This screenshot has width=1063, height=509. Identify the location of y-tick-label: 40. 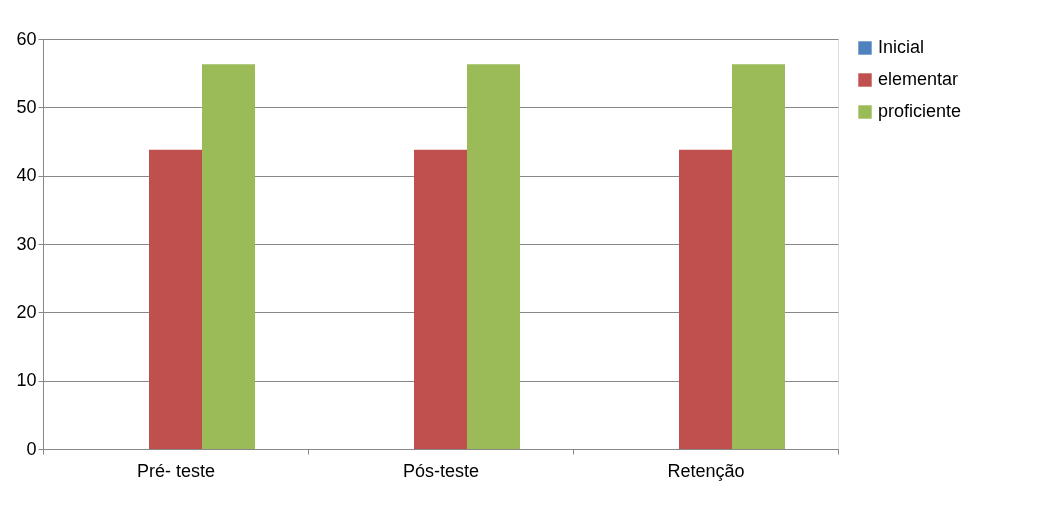
(26, 175).